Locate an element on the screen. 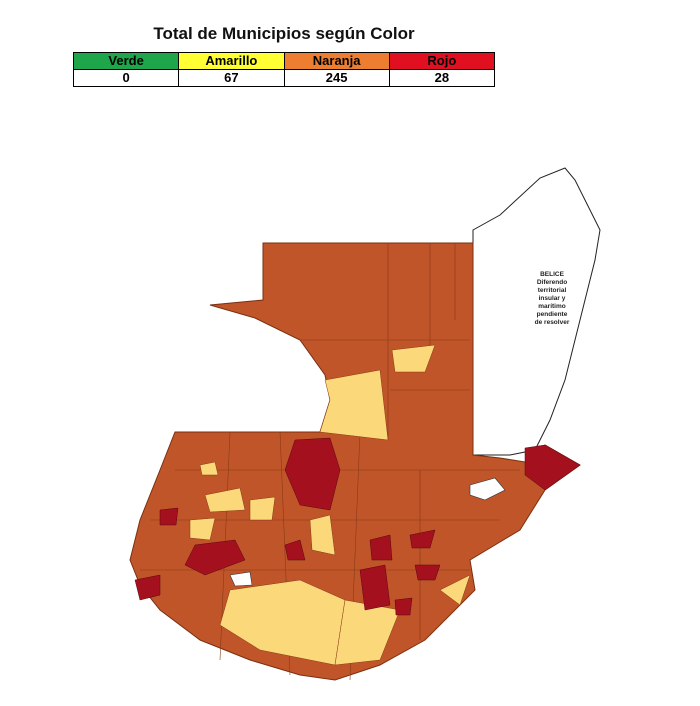 Image resolution: width=700 pixels, height=706 pixels. belize-label-line: pendiente is located at coordinates (552, 314).